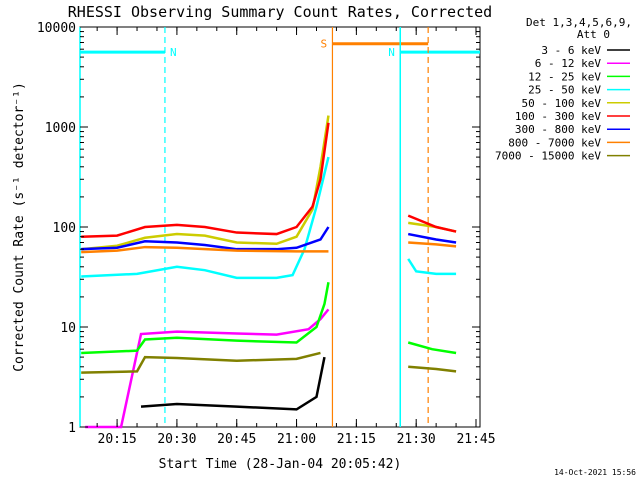  What do you see at coordinates (554, 142) in the screenshot?
I see `legend-entry-label: 800 - 7000 keV` at bounding box center [554, 142].